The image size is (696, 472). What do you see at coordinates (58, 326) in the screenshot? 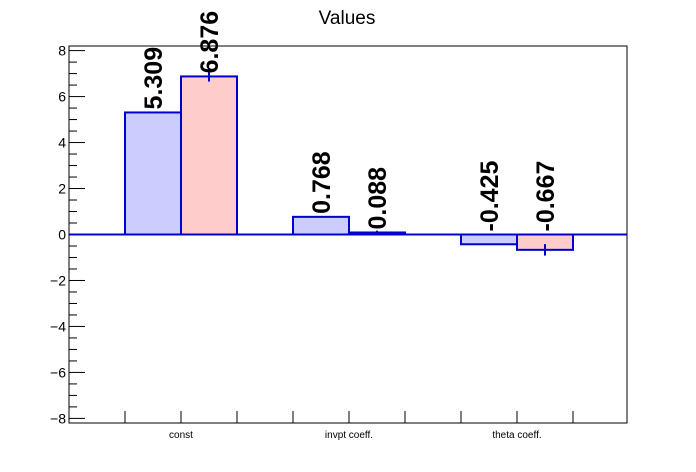
I see `y-tick-label: −4` at bounding box center [58, 326].